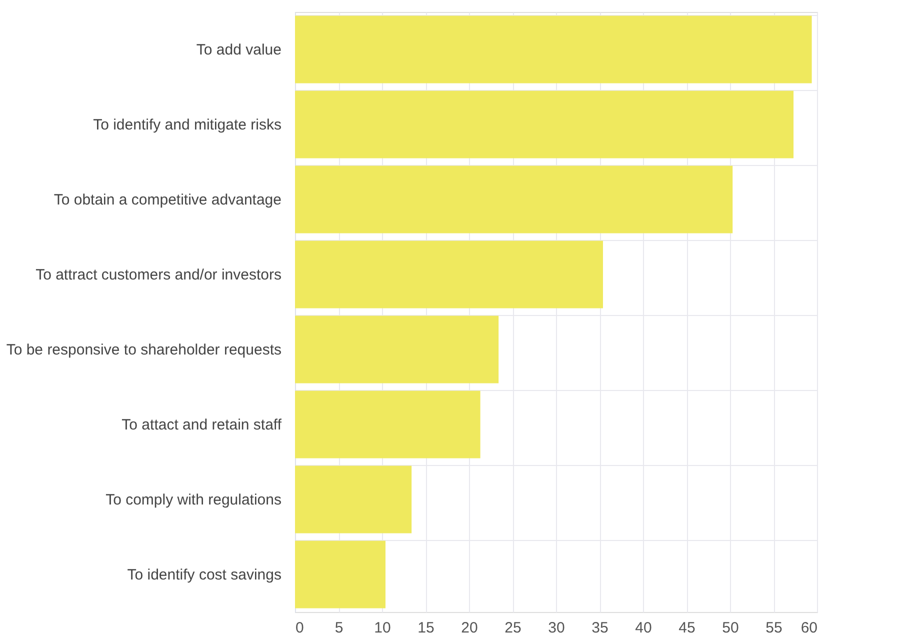 Image resolution: width=899 pixels, height=636 pixels. I want to click on x-tick-label: 60, so click(809, 628).